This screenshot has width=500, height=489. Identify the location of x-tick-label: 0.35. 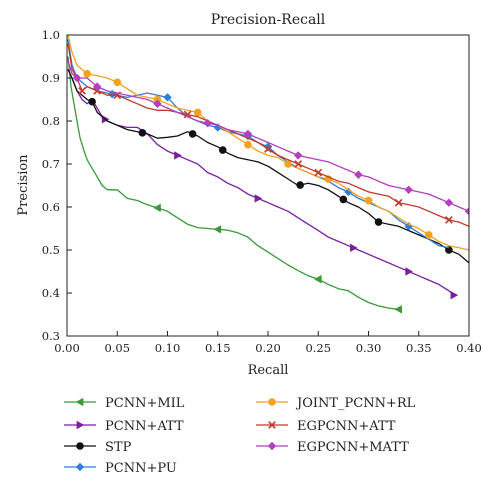
(419, 348).